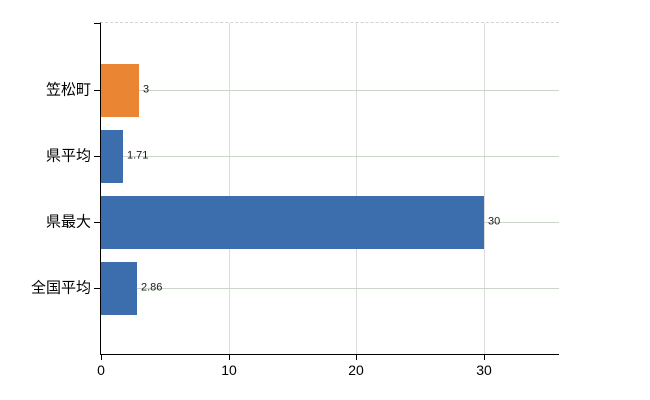 Image resolution: width=650 pixels, height=400 pixels. Describe the element at coordinates (152, 287) in the screenshot. I see `value-label: 2.86` at that location.